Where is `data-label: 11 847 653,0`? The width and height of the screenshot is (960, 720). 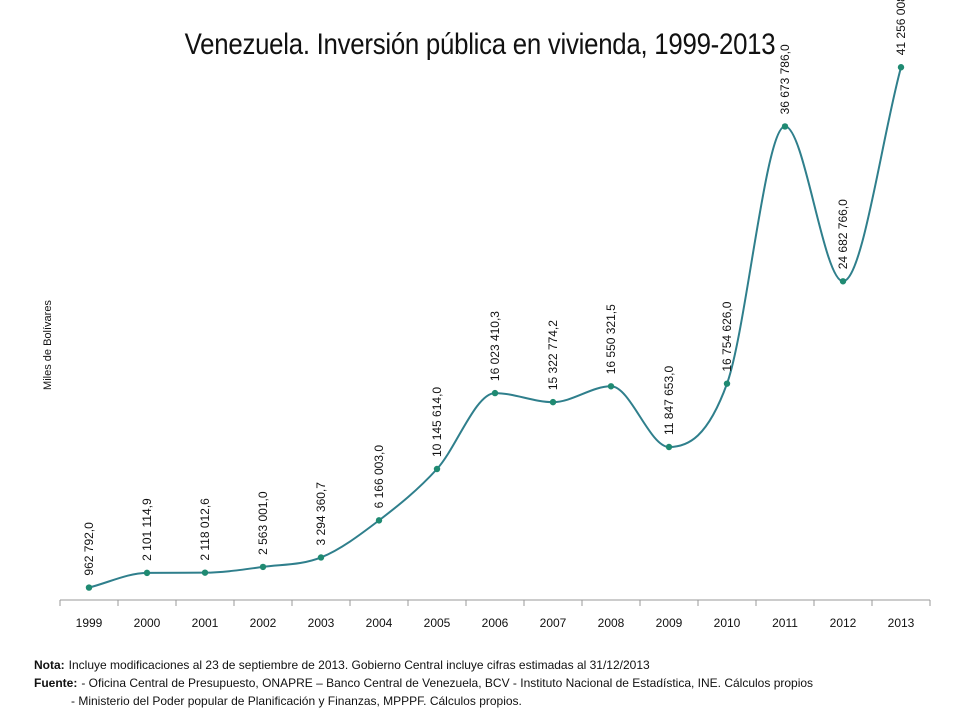 data-label: 11 847 653,0 is located at coordinates (669, 401).